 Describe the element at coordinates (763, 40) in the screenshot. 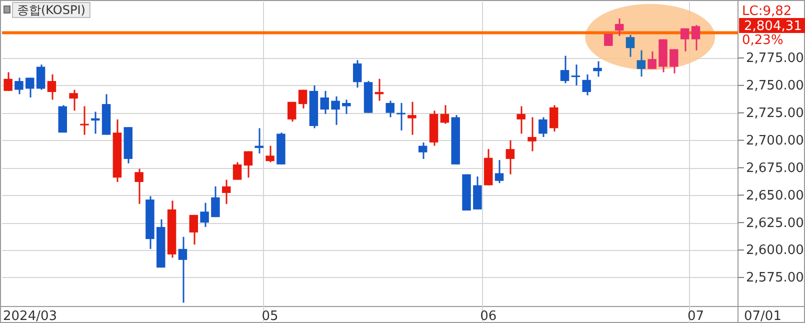

I see `text: 0,23%` at that location.